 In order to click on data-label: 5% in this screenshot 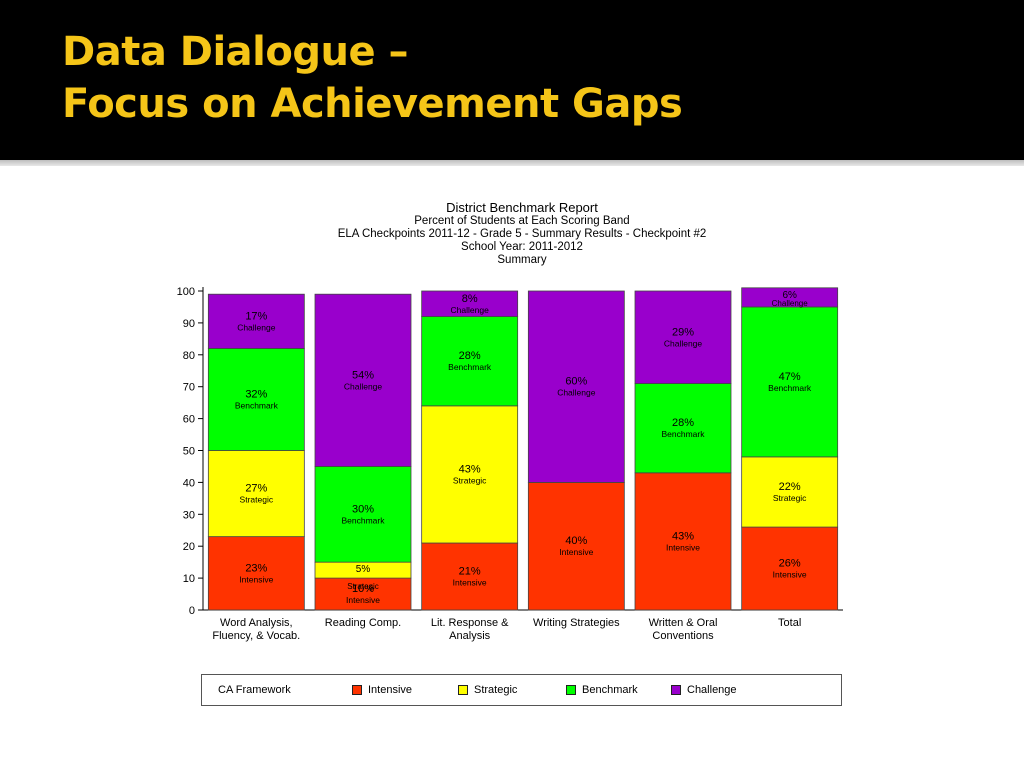, I will do `click(363, 569)`.